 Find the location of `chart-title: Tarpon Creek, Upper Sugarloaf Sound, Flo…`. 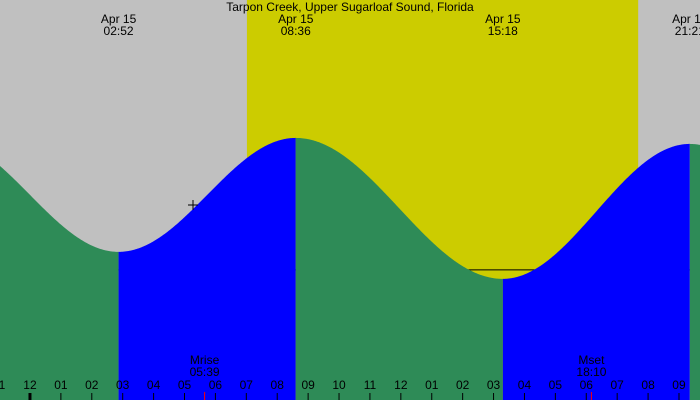

chart-title: Tarpon Creek, Upper Sugarloaf Sound, Flo… is located at coordinates (350, 7).